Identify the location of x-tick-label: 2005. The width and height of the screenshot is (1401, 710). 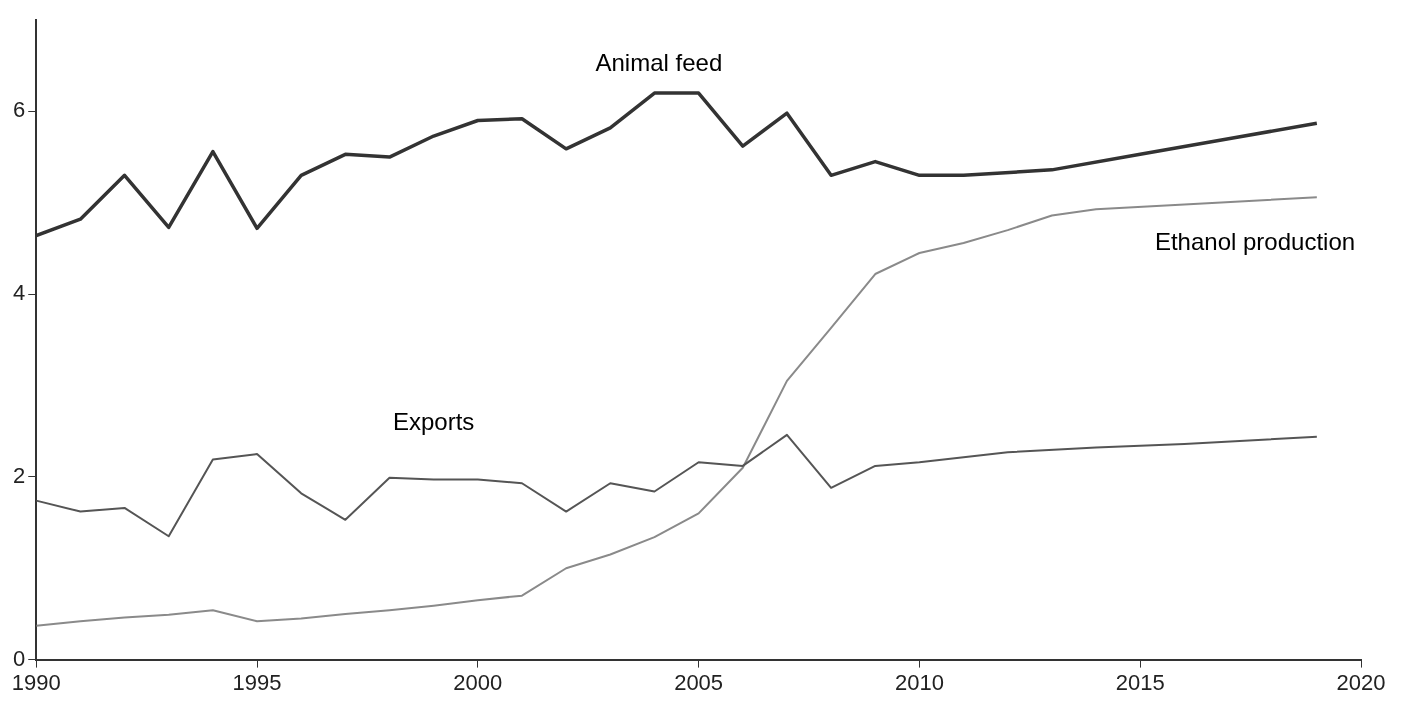
(699, 682).